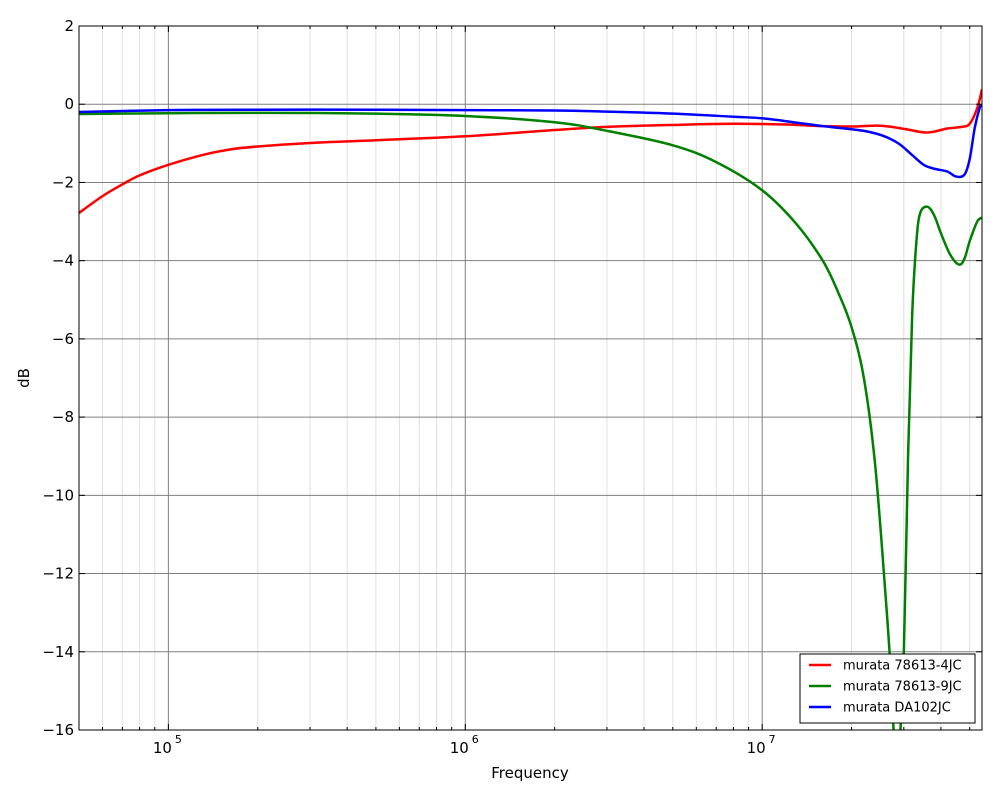 The height and width of the screenshot is (800, 1000). Describe the element at coordinates (69, 104) in the screenshot. I see `y-tick-label: 0` at that location.